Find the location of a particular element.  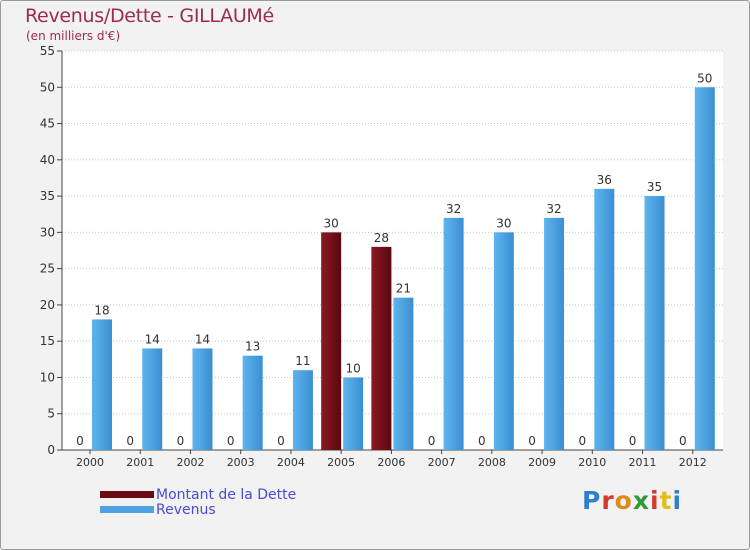

legend-item-dette: Montant de la Dette is located at coordinates (198, 494).